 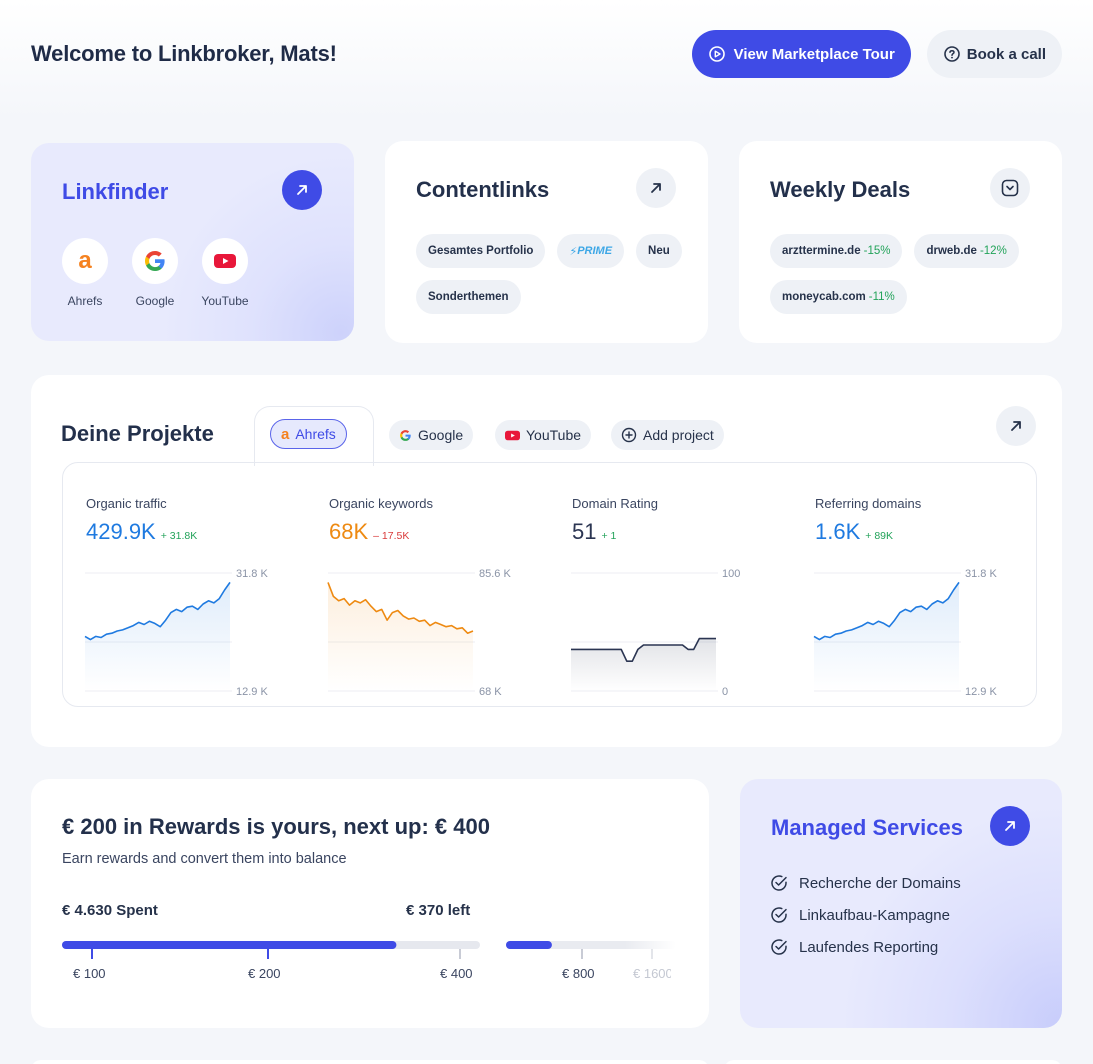 I want to click on next-card-peek, so click(x=893, y=1062).